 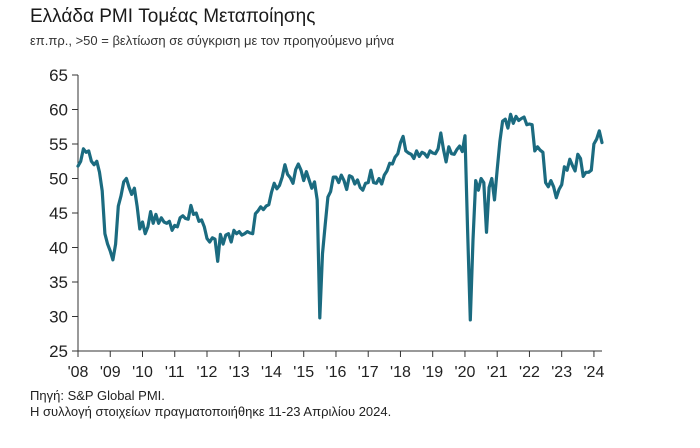 What do you see at coordinates (368, 372) in the screenshot?
I see `x-tick-label: '17` at bounding box center [368, 372].